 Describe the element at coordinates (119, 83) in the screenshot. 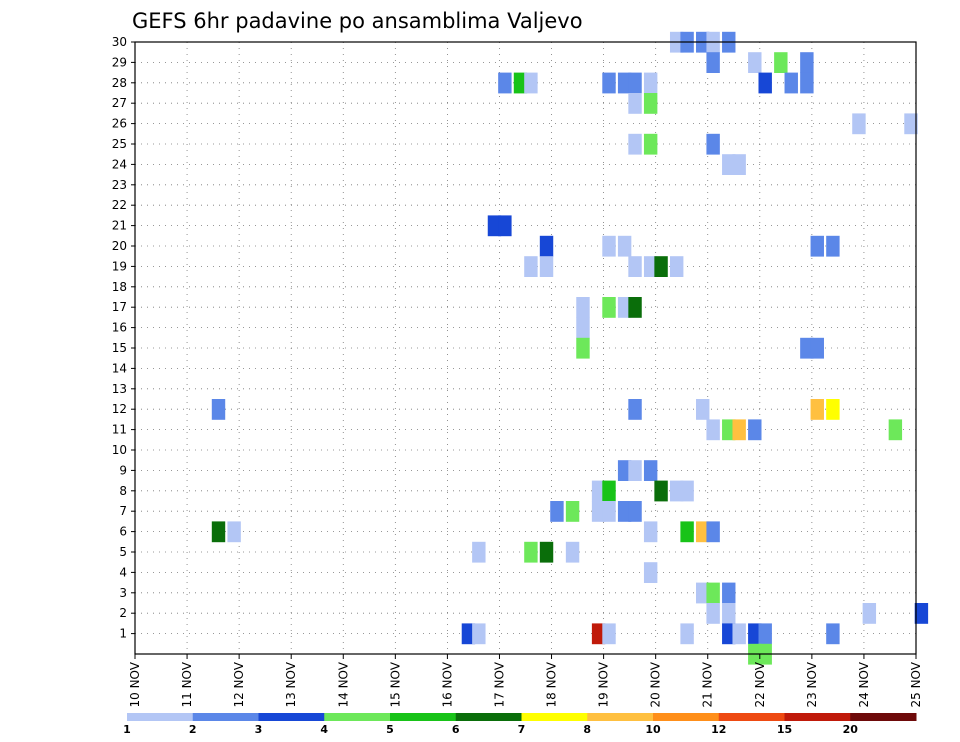

I see `y-tick-label: 28` at that location.